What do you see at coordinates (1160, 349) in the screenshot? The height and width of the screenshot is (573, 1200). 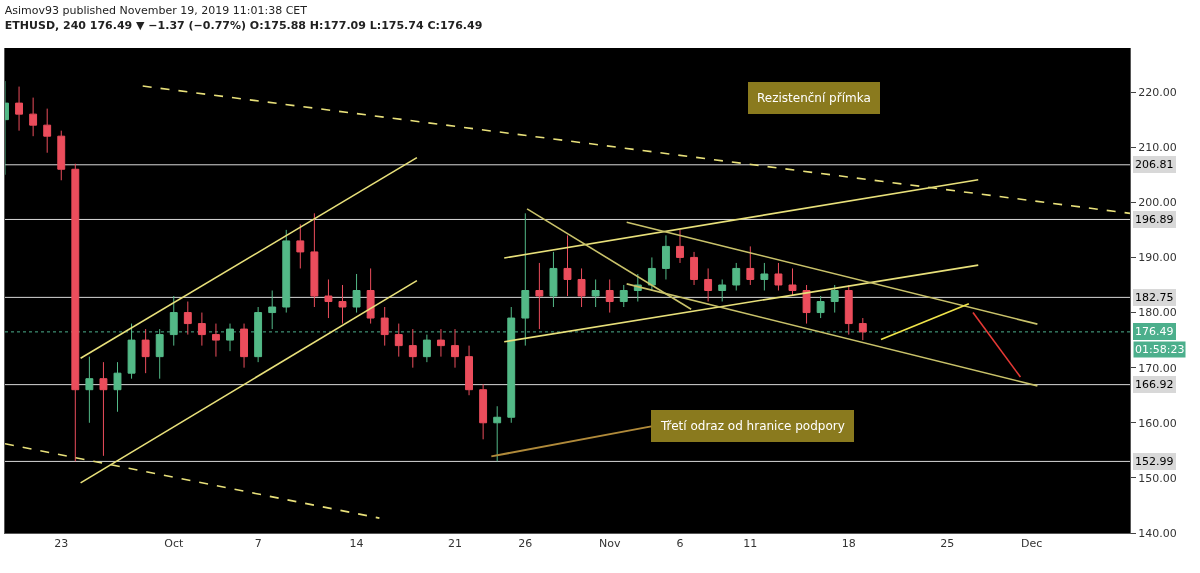 I see `text: 01:58:23` at bounding box center [1160, 349].